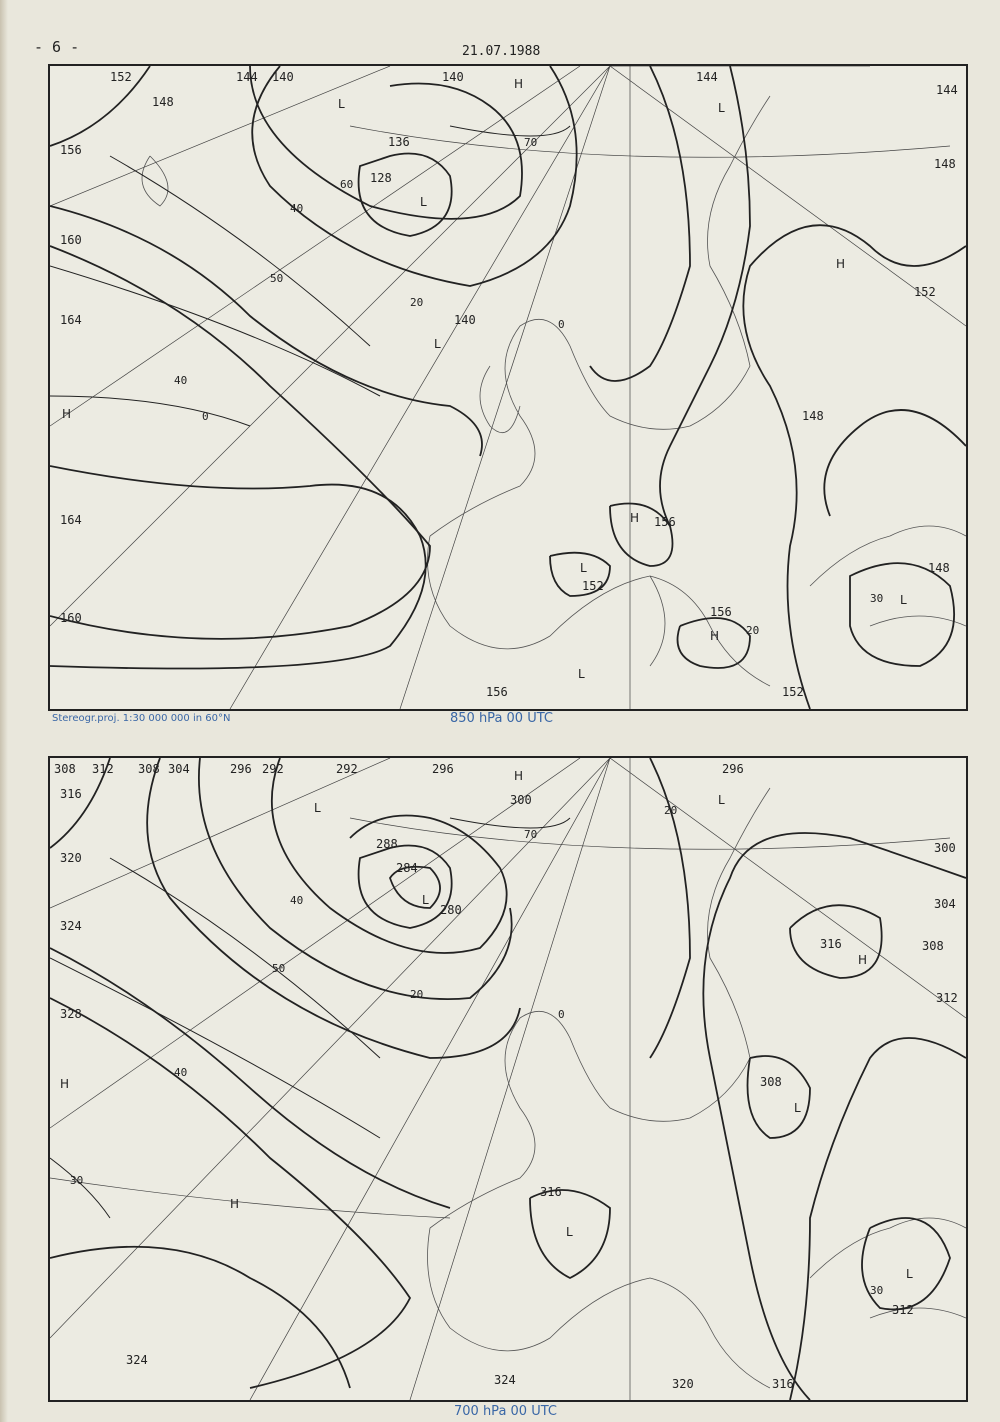 Image resolution: width=1000 pixels, height=1422 pixels. What do you see at coordinates (451, 910) in the screenshot?
I see `contour-label: 280` at bounding box center [451, 910].